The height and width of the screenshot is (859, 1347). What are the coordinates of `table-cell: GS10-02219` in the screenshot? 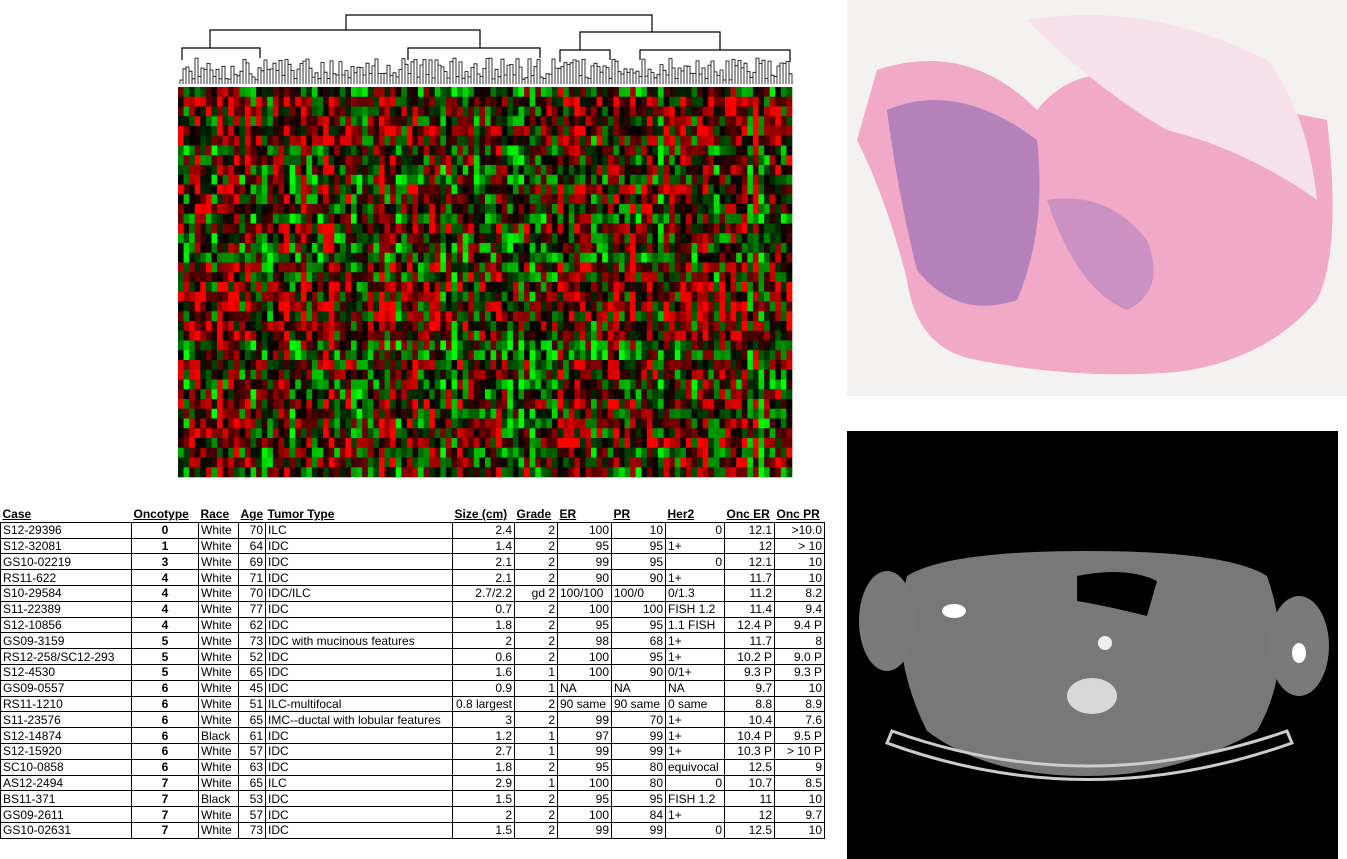 It's located at (66, 562).